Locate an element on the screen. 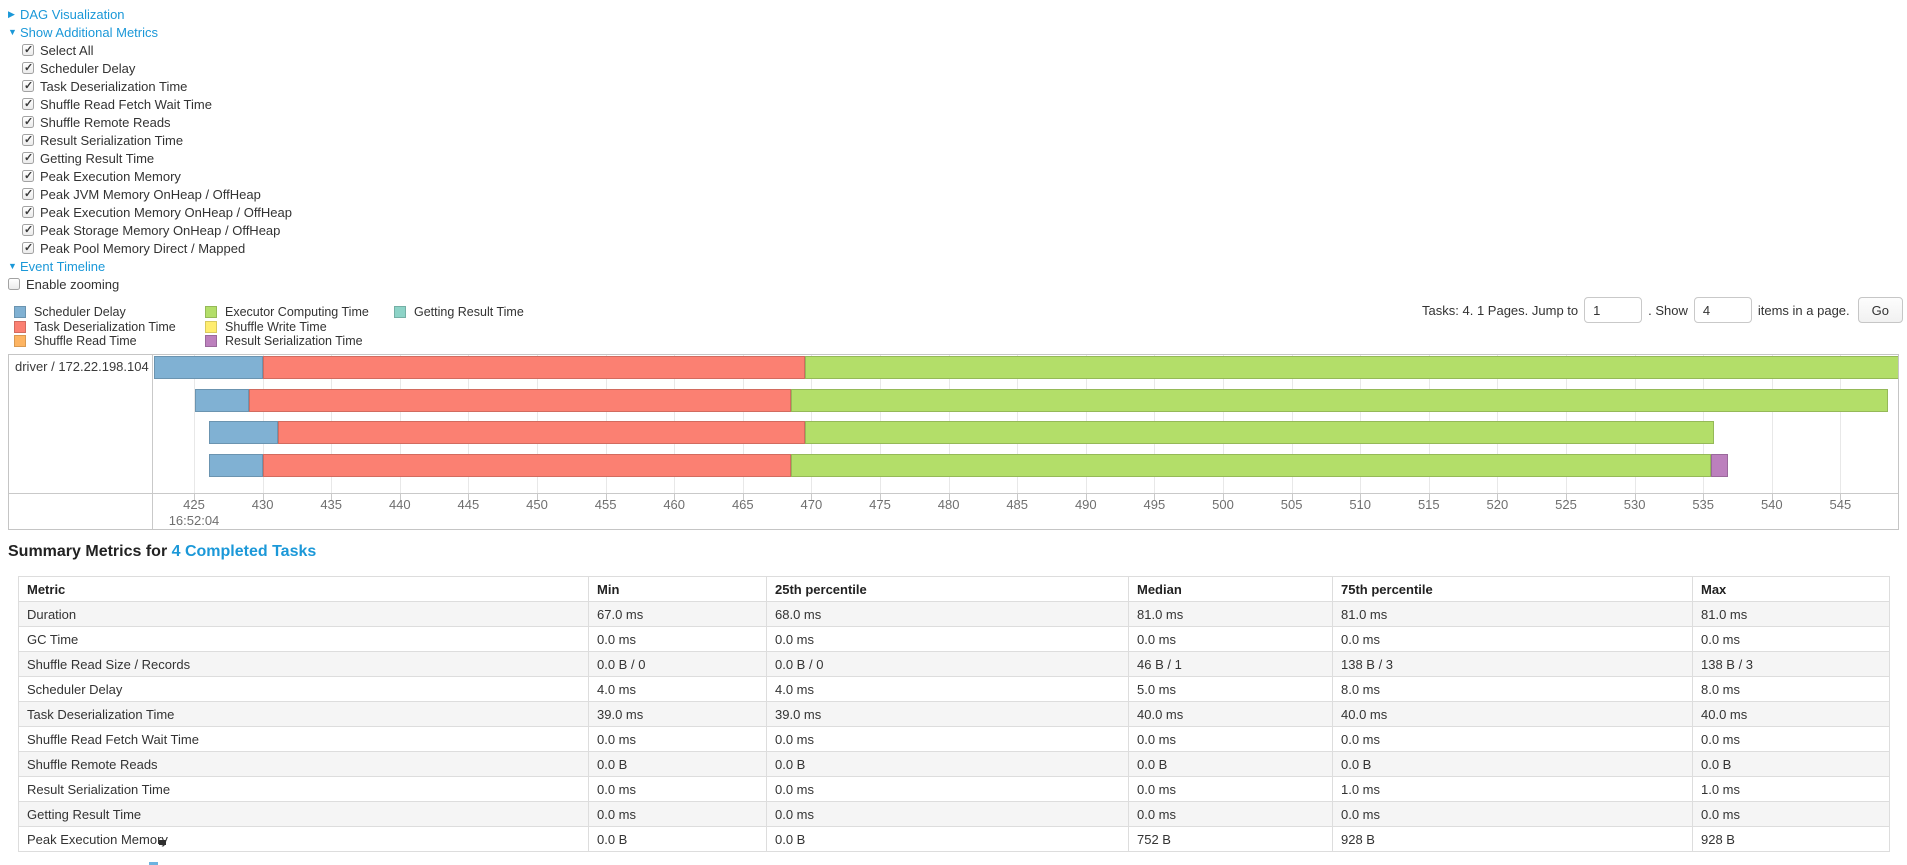  show-label: . Show is located at coordinates (1668, 310).